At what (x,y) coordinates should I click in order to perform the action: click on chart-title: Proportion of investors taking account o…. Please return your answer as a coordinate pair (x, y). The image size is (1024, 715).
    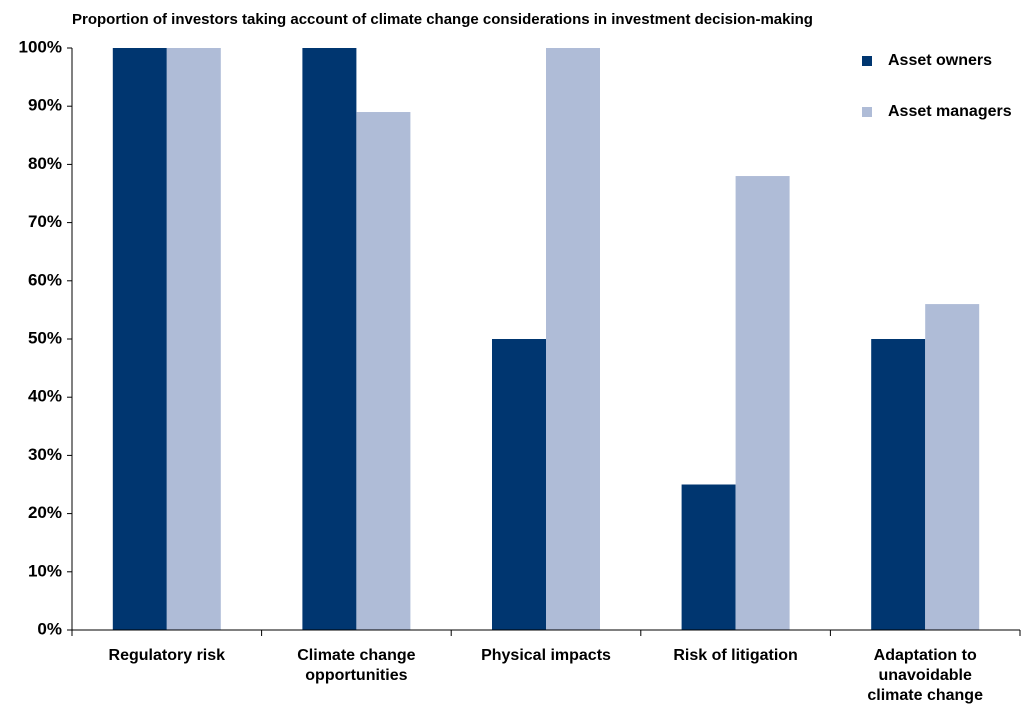
    Looking at the image, I should click on (442, 19).